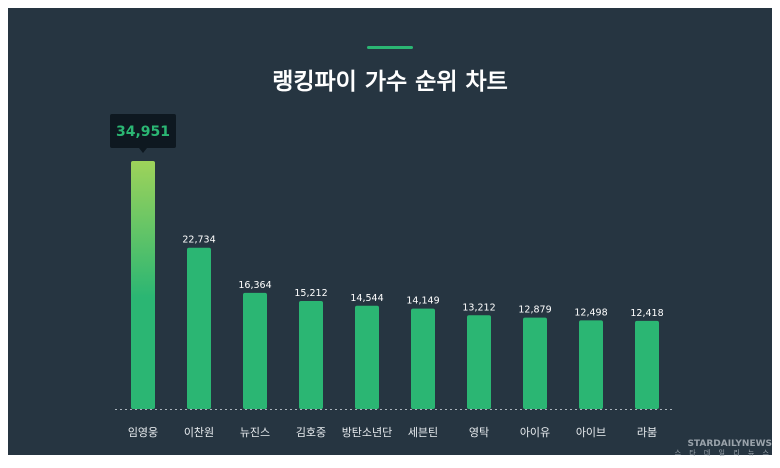  Describe the element at coordinates (647, 432) in the screenshot. I see `x-tick-label: 라붐` at that location.